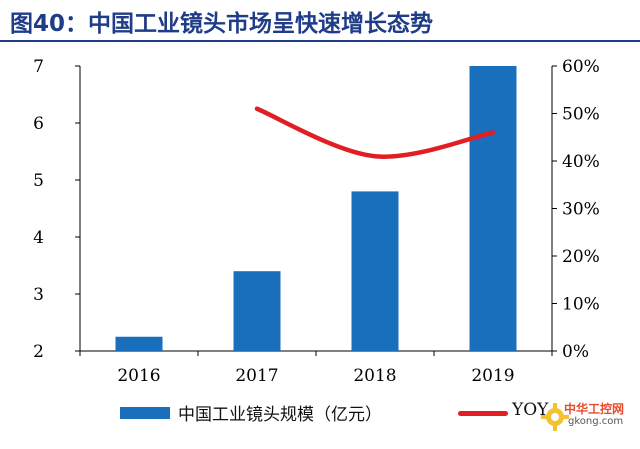 This screenshot has height=449, width=640. What do you see at coordinates (492, 376) in the screenshot?
I see `x-tick-label: 2019` at bounding box center [492, 376].